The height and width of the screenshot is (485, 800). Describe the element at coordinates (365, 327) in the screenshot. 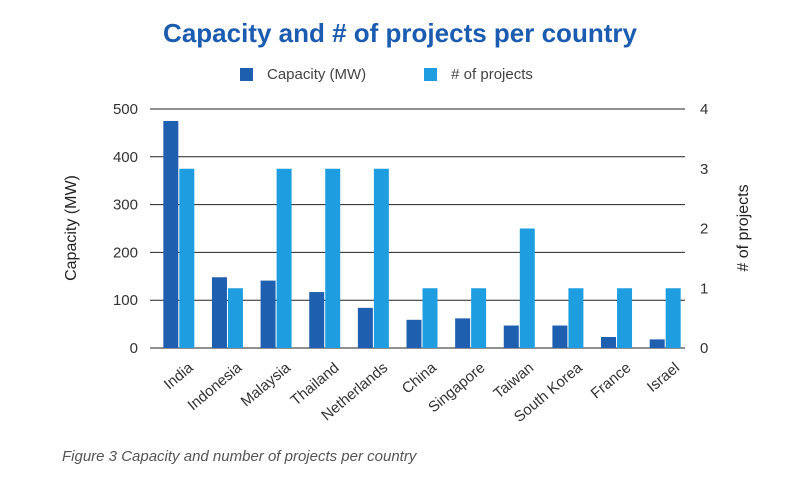

I see `bar-capacity-netherlands` at that location.